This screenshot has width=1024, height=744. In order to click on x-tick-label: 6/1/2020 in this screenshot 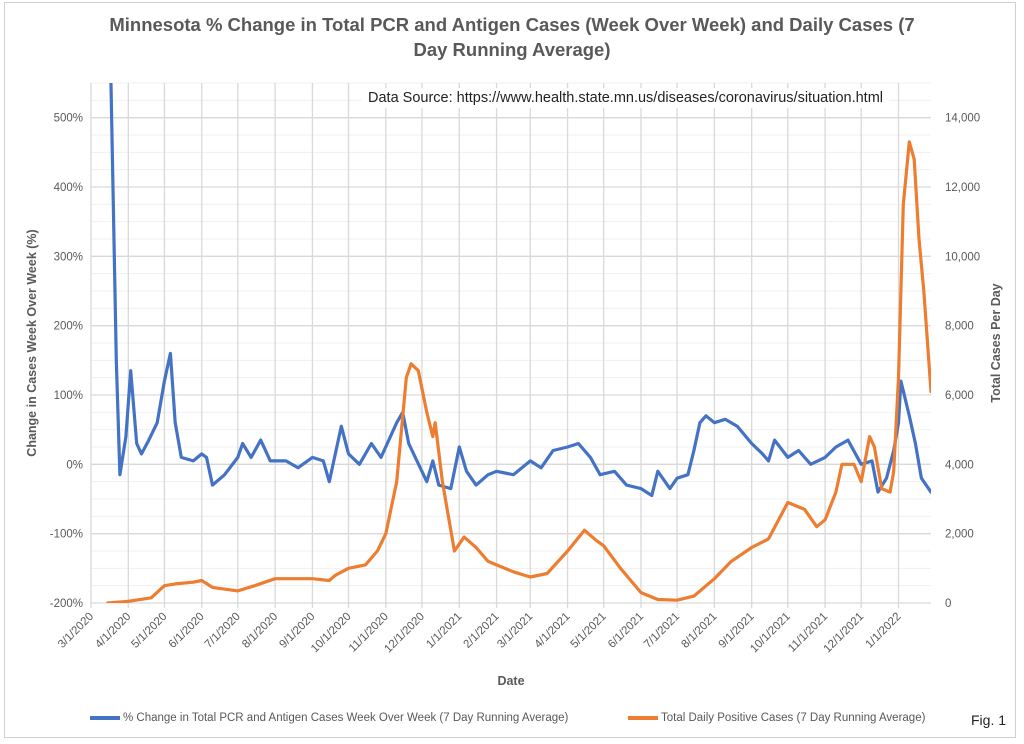, I will do `click(187, 631)`.